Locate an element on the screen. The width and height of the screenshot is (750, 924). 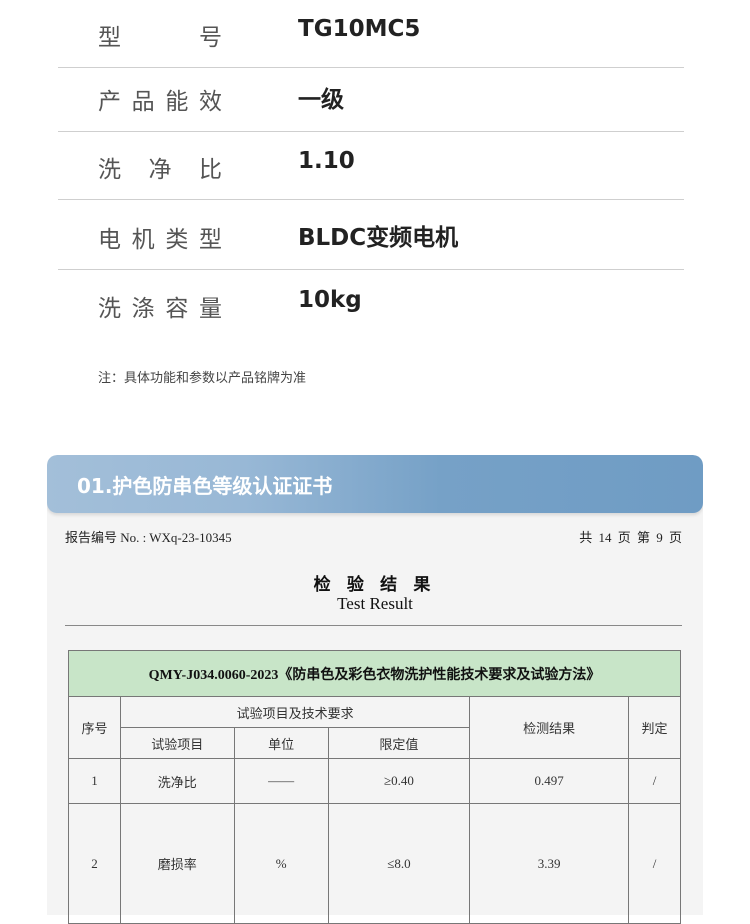
spec-row-model: 型号 TG10MC5 is located at coordinates (371, 34).